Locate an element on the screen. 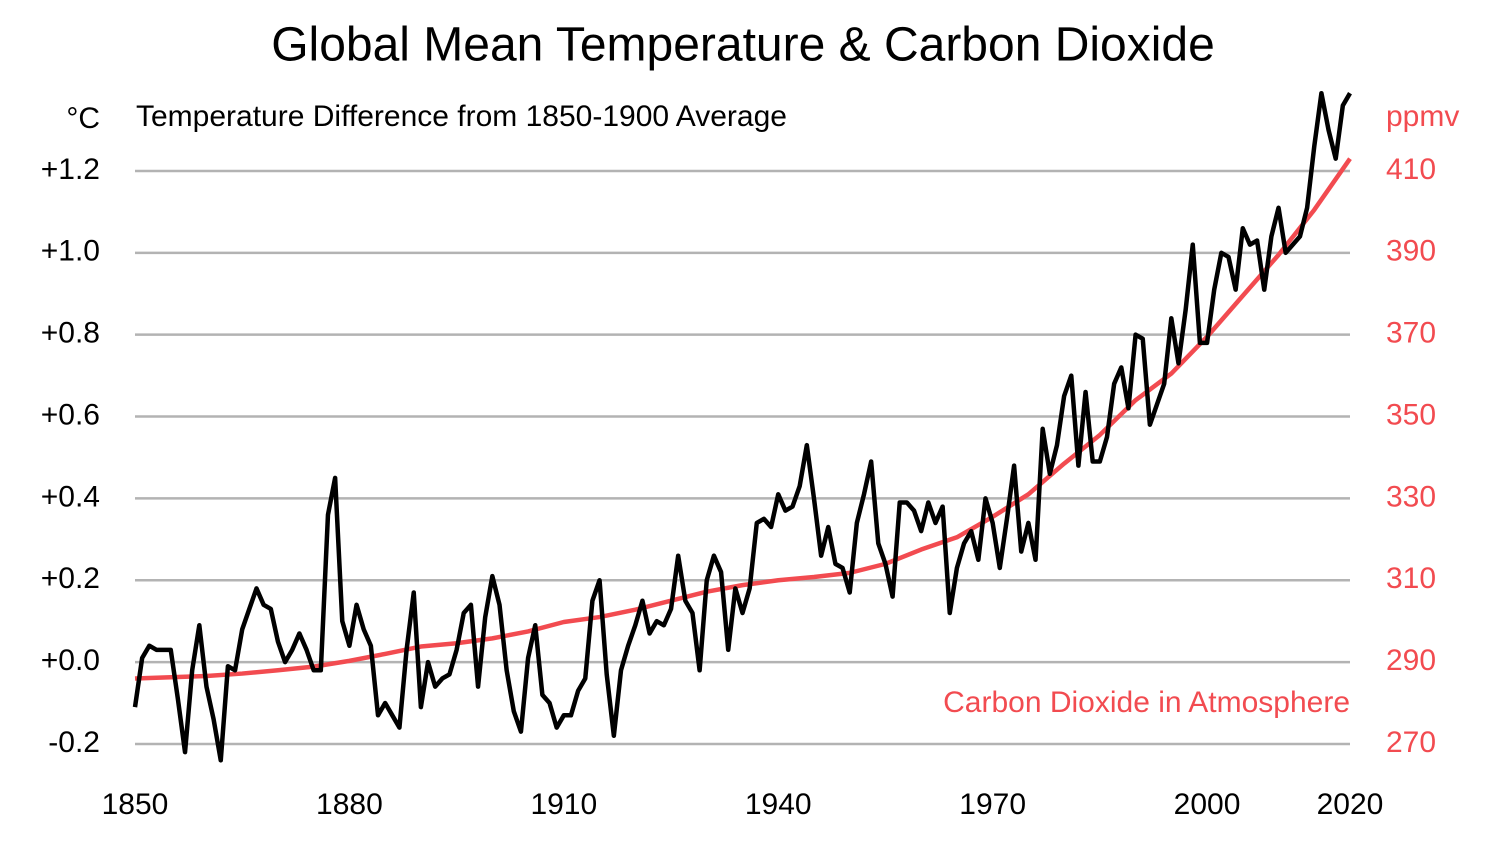 Image resolution: width=1500 pixels, height=845 pixels. y-tick-label: +1.0 is located at coordinates (70, 251).